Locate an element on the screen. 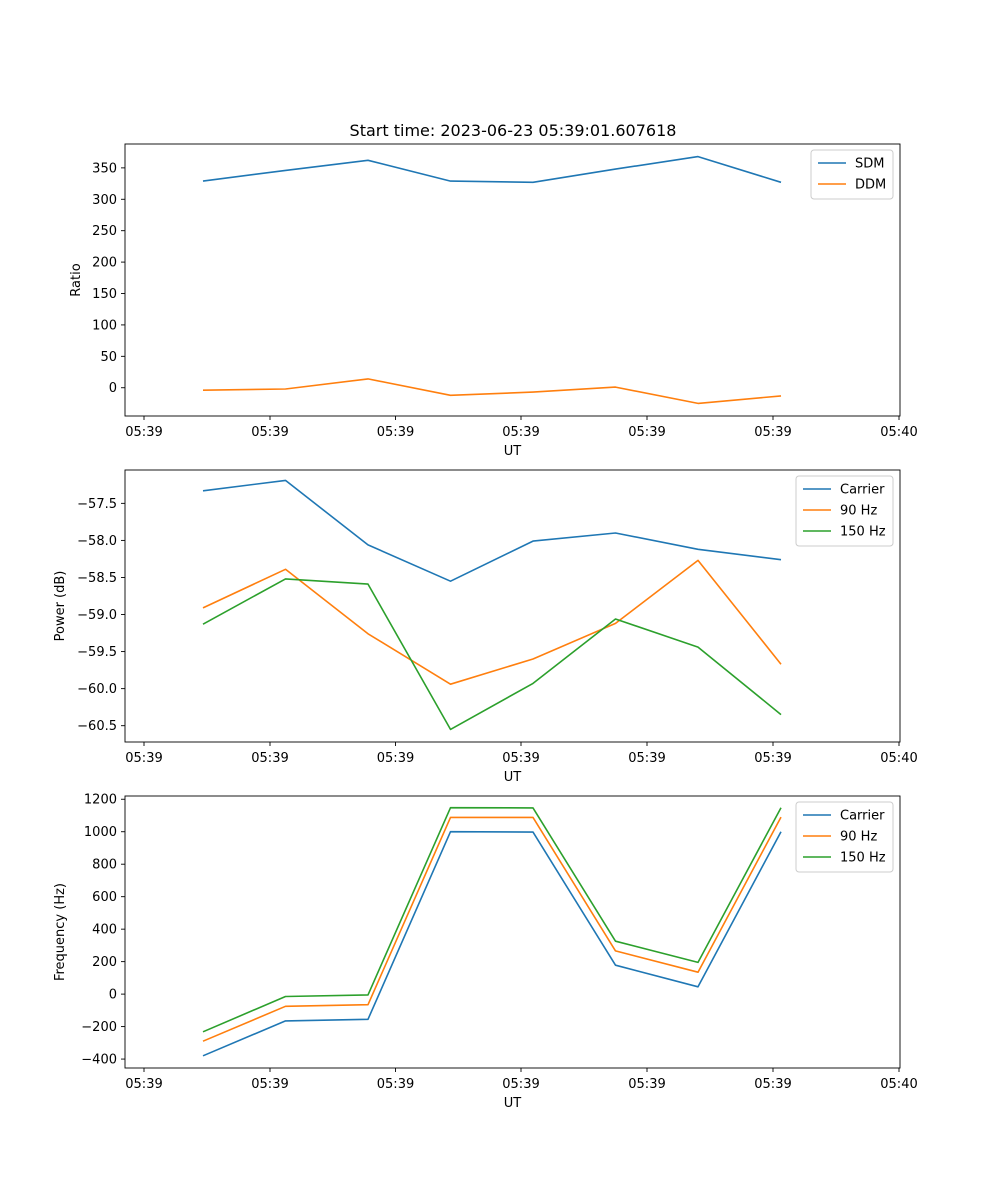 The width and height of the screenshot is (1000, 1200). y-tick-label: 150 is located at coordinates (104, 294).